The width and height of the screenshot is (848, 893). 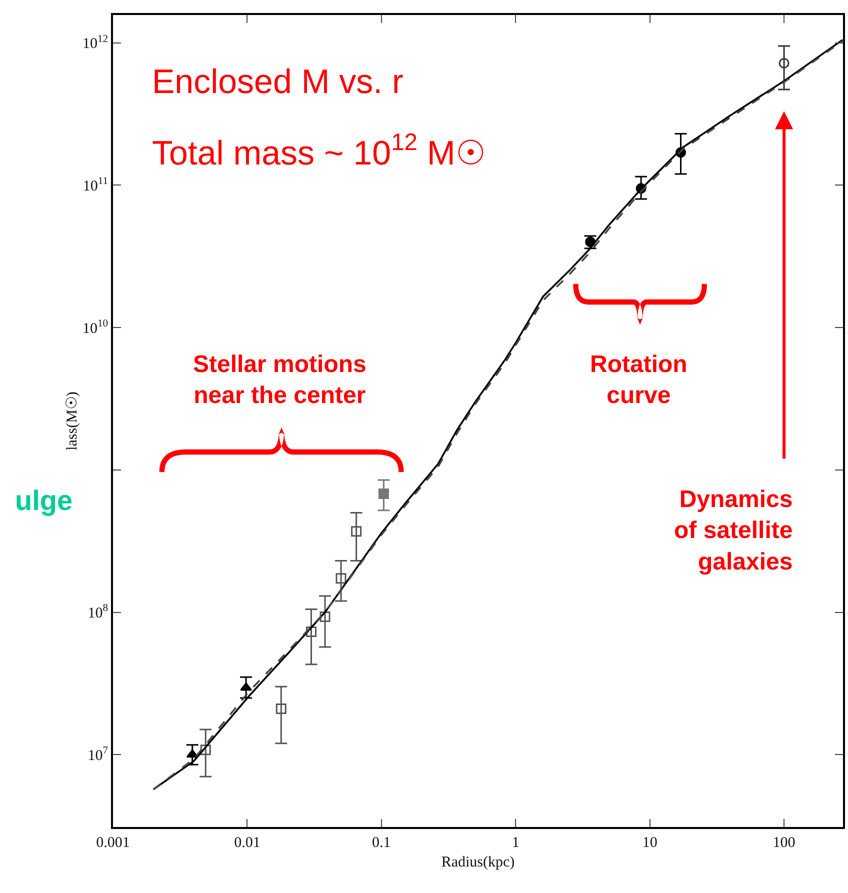 I want to click on annotation: Total mass ~ 10$^{12}$ M☉, so click(x=319, y=150).